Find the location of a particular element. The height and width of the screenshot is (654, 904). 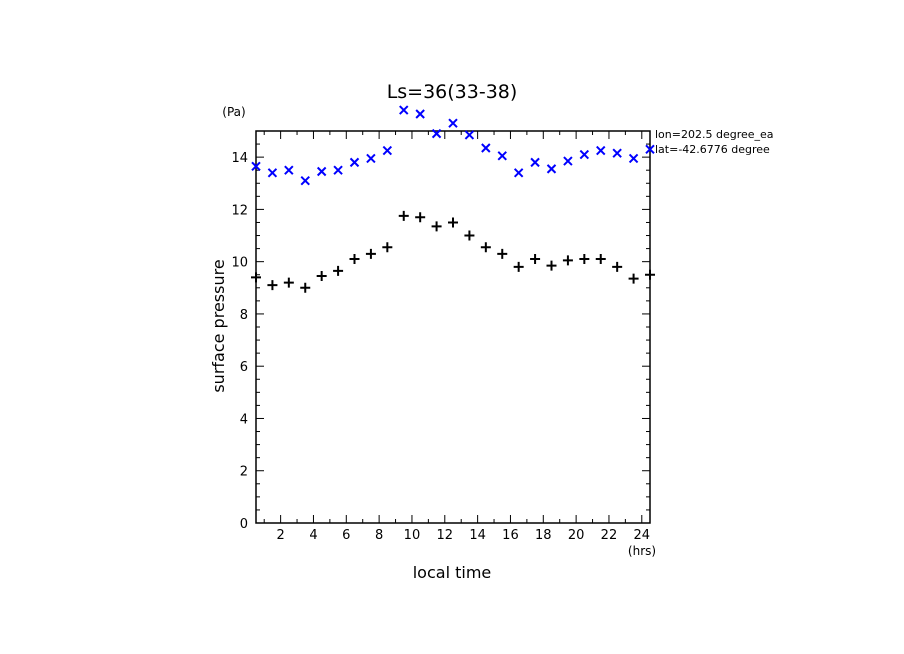

y-tick-label: 6 is located at coordinates (244, 367).